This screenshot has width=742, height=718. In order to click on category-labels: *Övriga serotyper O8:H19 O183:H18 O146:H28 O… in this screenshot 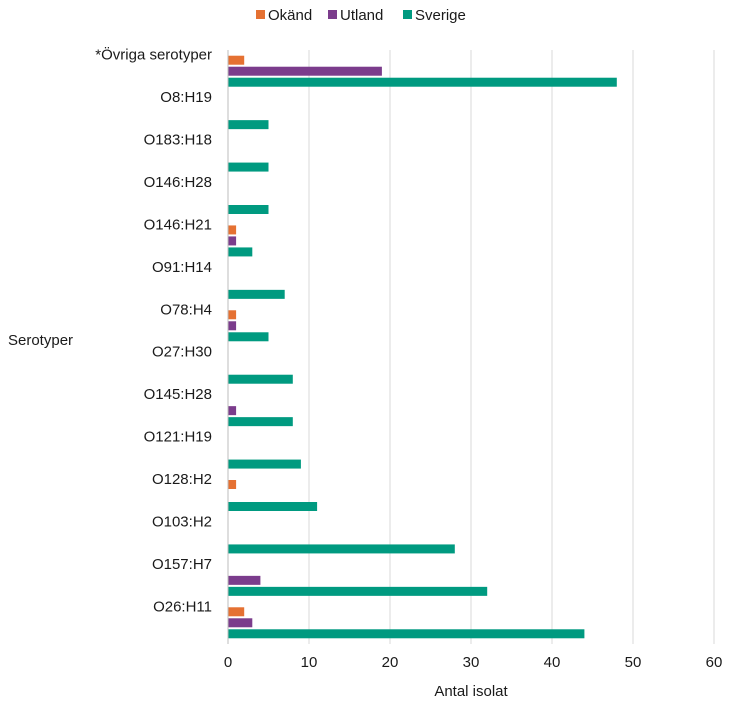, I will do `click(153, 331)`.